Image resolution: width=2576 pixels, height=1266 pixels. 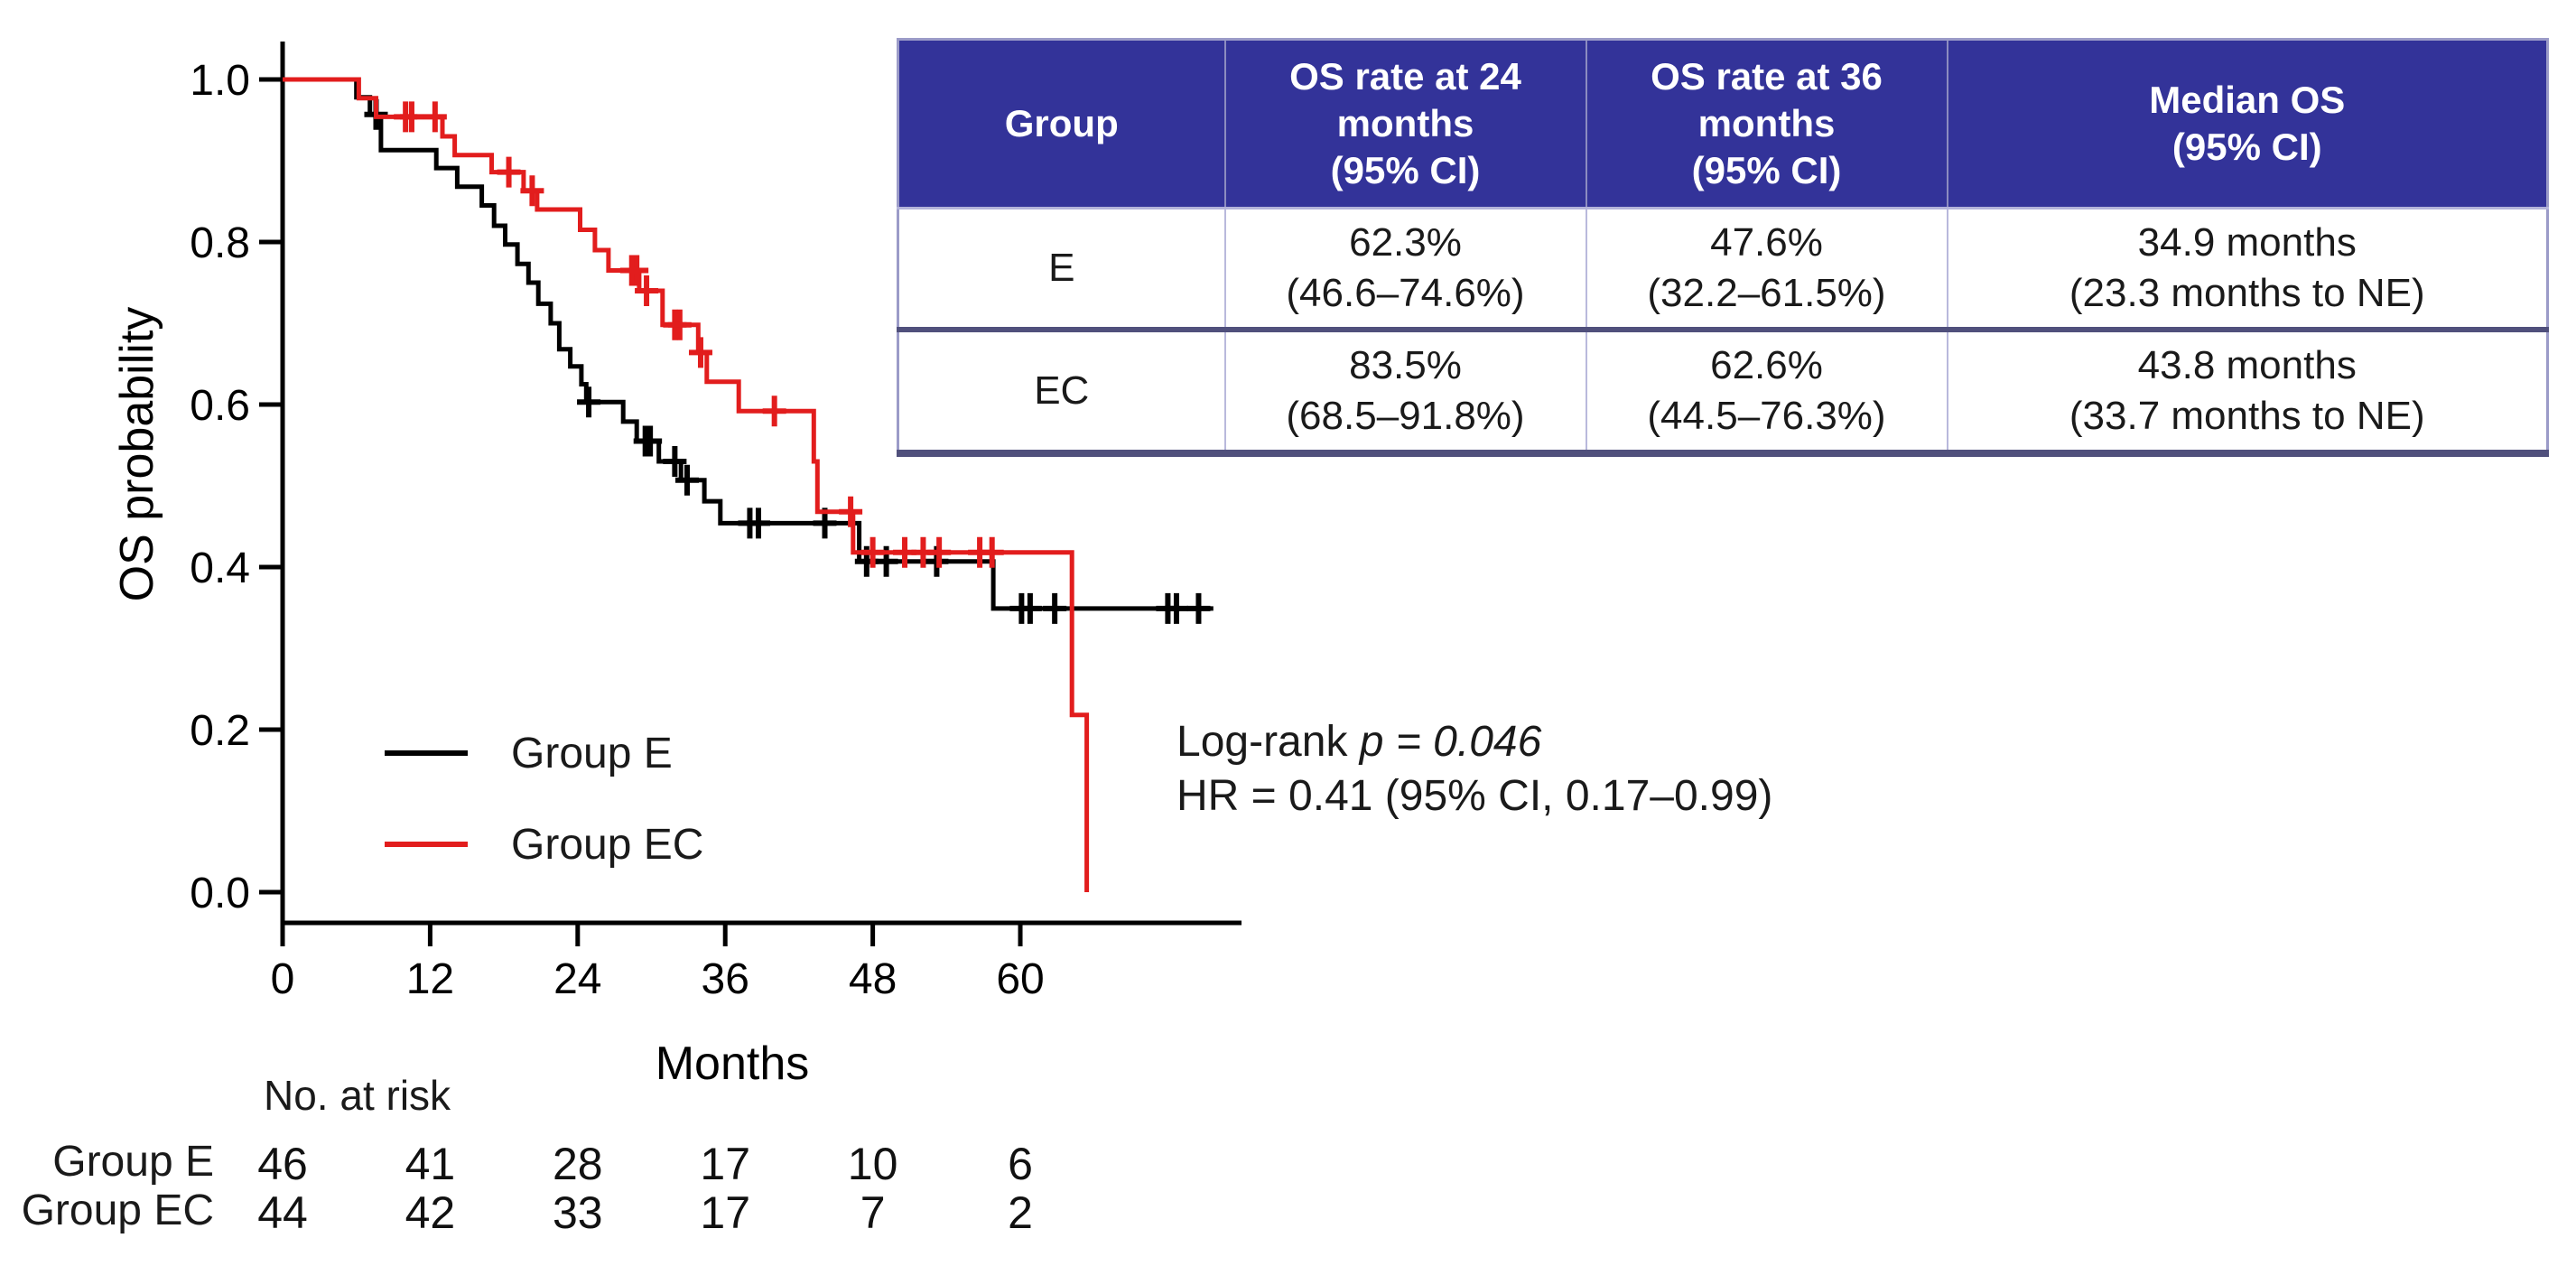 I want to click on y-tick-label: 0.0, so click(x=220, y=894).